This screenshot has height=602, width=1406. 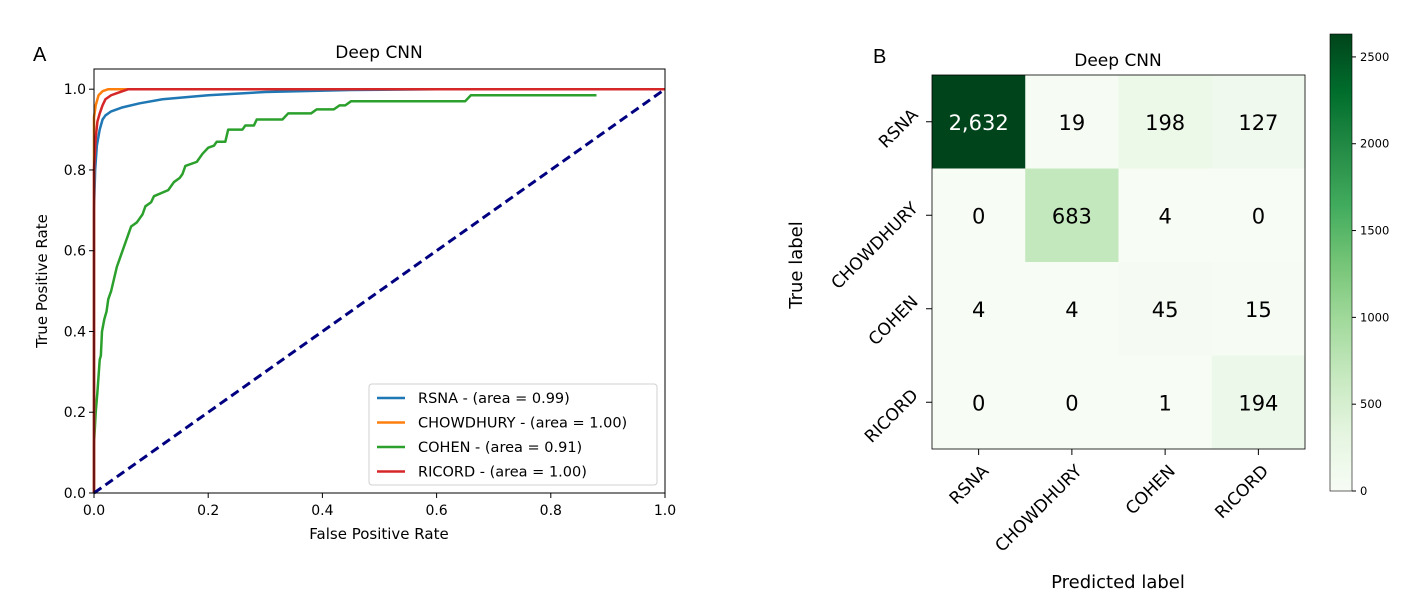 I want to click on x-tick-label: 0.8, so click(x=551, y=511).